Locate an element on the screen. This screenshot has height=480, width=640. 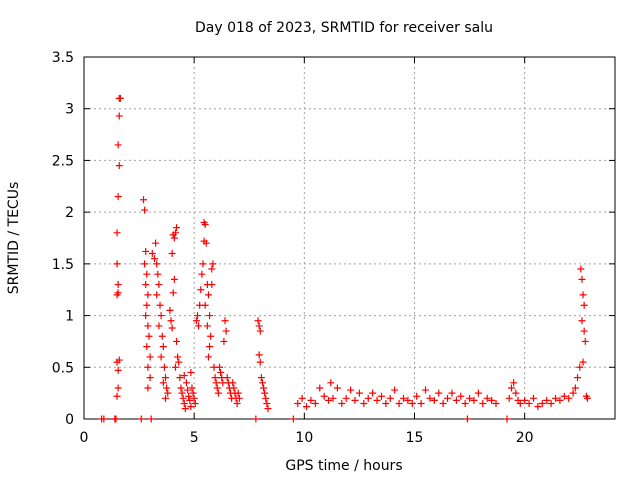
y-axis-label: SRMTID / TECUs is located at coordinates (14, 238).